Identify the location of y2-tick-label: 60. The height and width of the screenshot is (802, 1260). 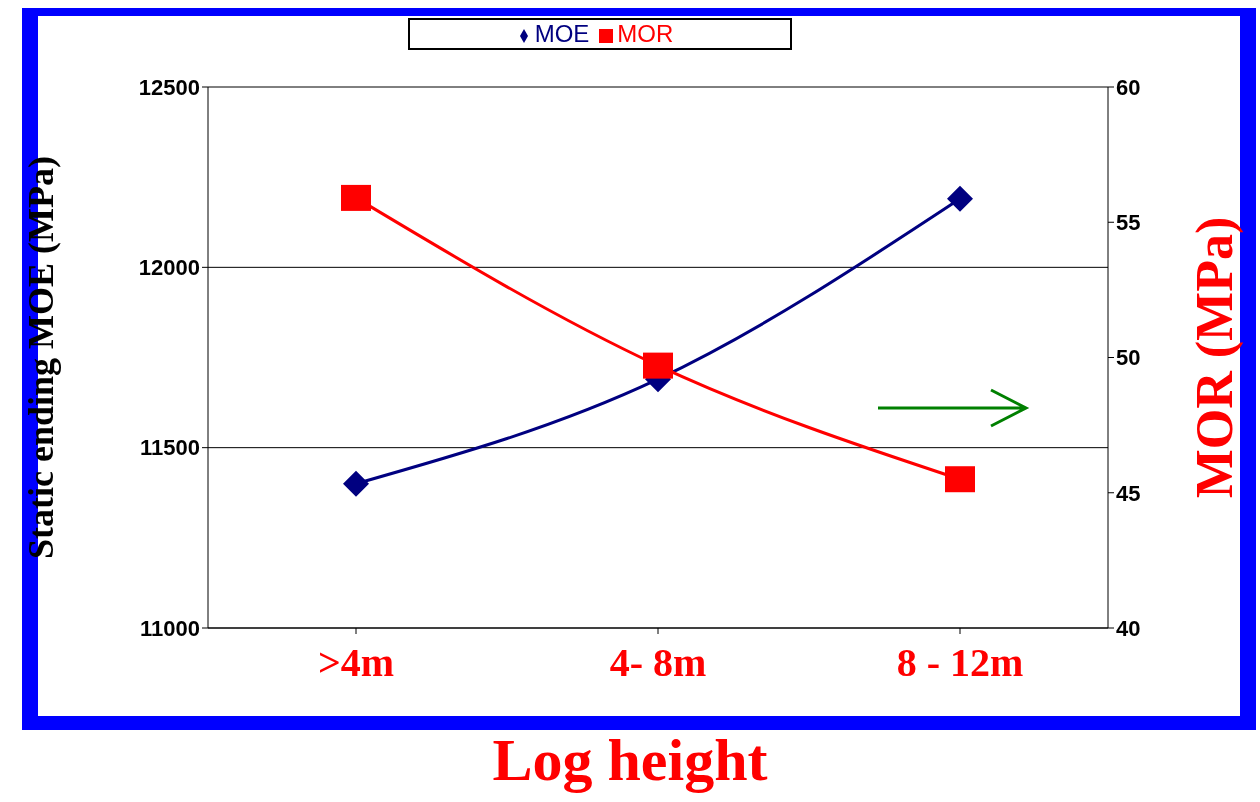
(1128, 87).